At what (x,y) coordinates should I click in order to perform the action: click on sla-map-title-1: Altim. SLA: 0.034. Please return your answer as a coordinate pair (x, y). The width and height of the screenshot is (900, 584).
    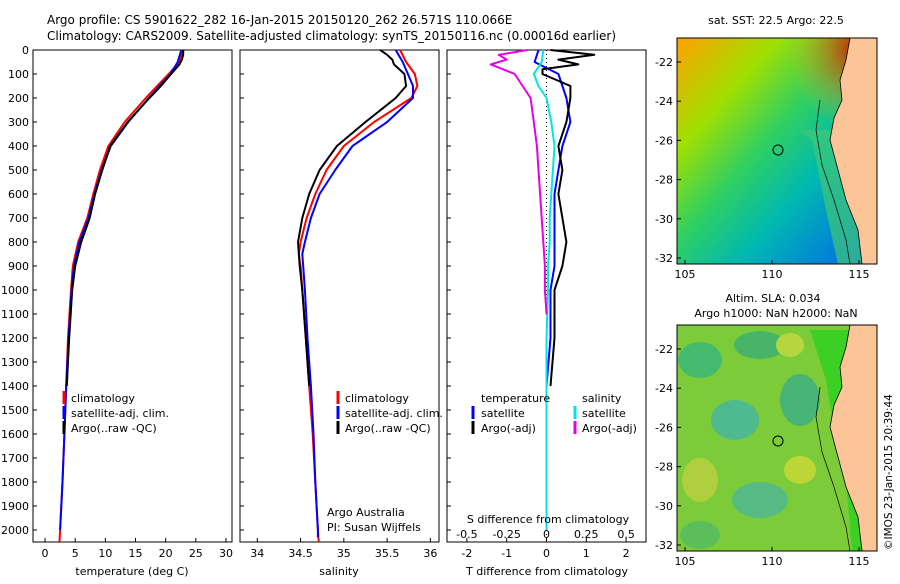
    Looking at the image, I should click on (772, 298).